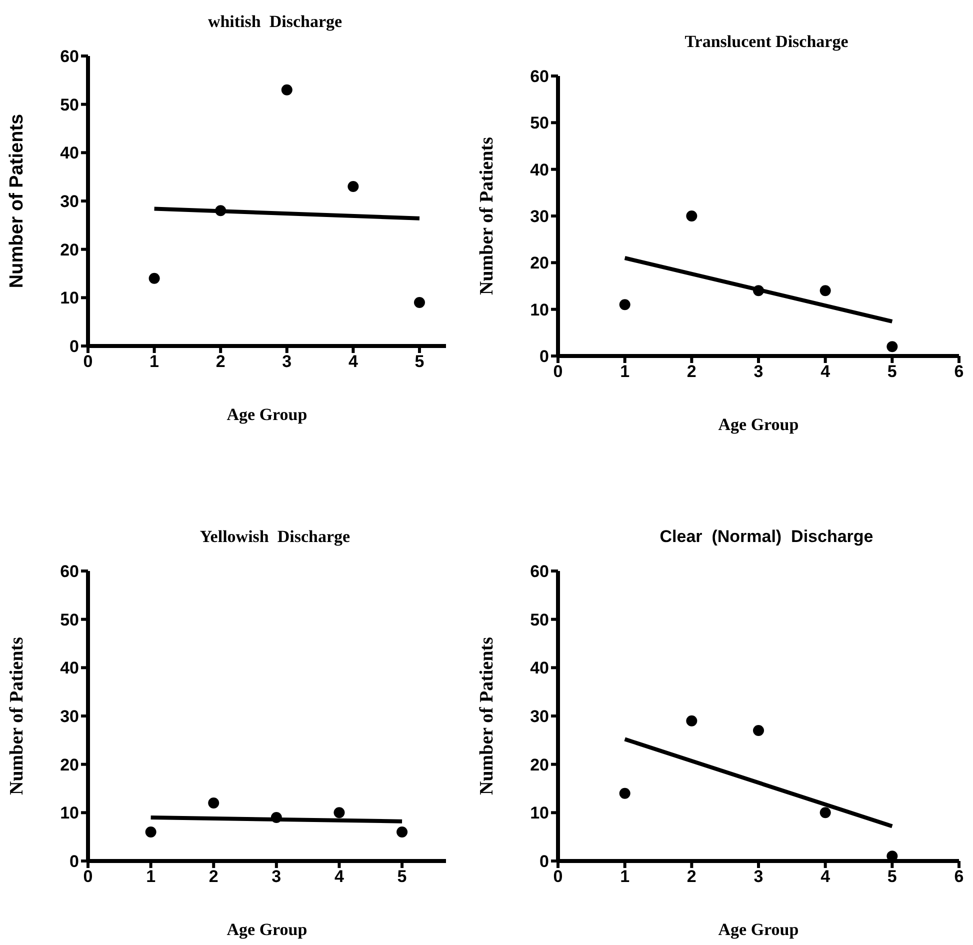 The width and height of the screenshot is (973, 945). Describe the element at coordinates (275, 22) in the screenshot. I see `chart-title: whitish Discharge` at that location.